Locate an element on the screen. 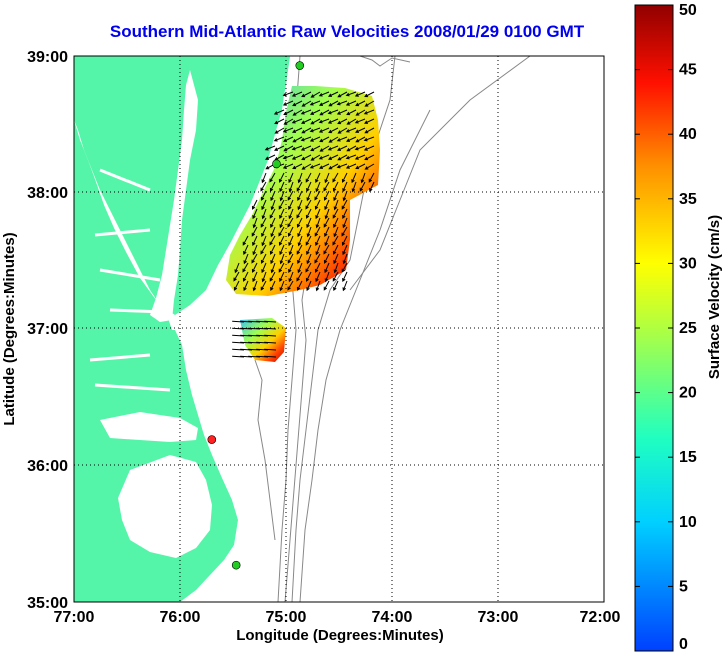  colorbar-tick-label: 20 is located at coordinates (688, 393).